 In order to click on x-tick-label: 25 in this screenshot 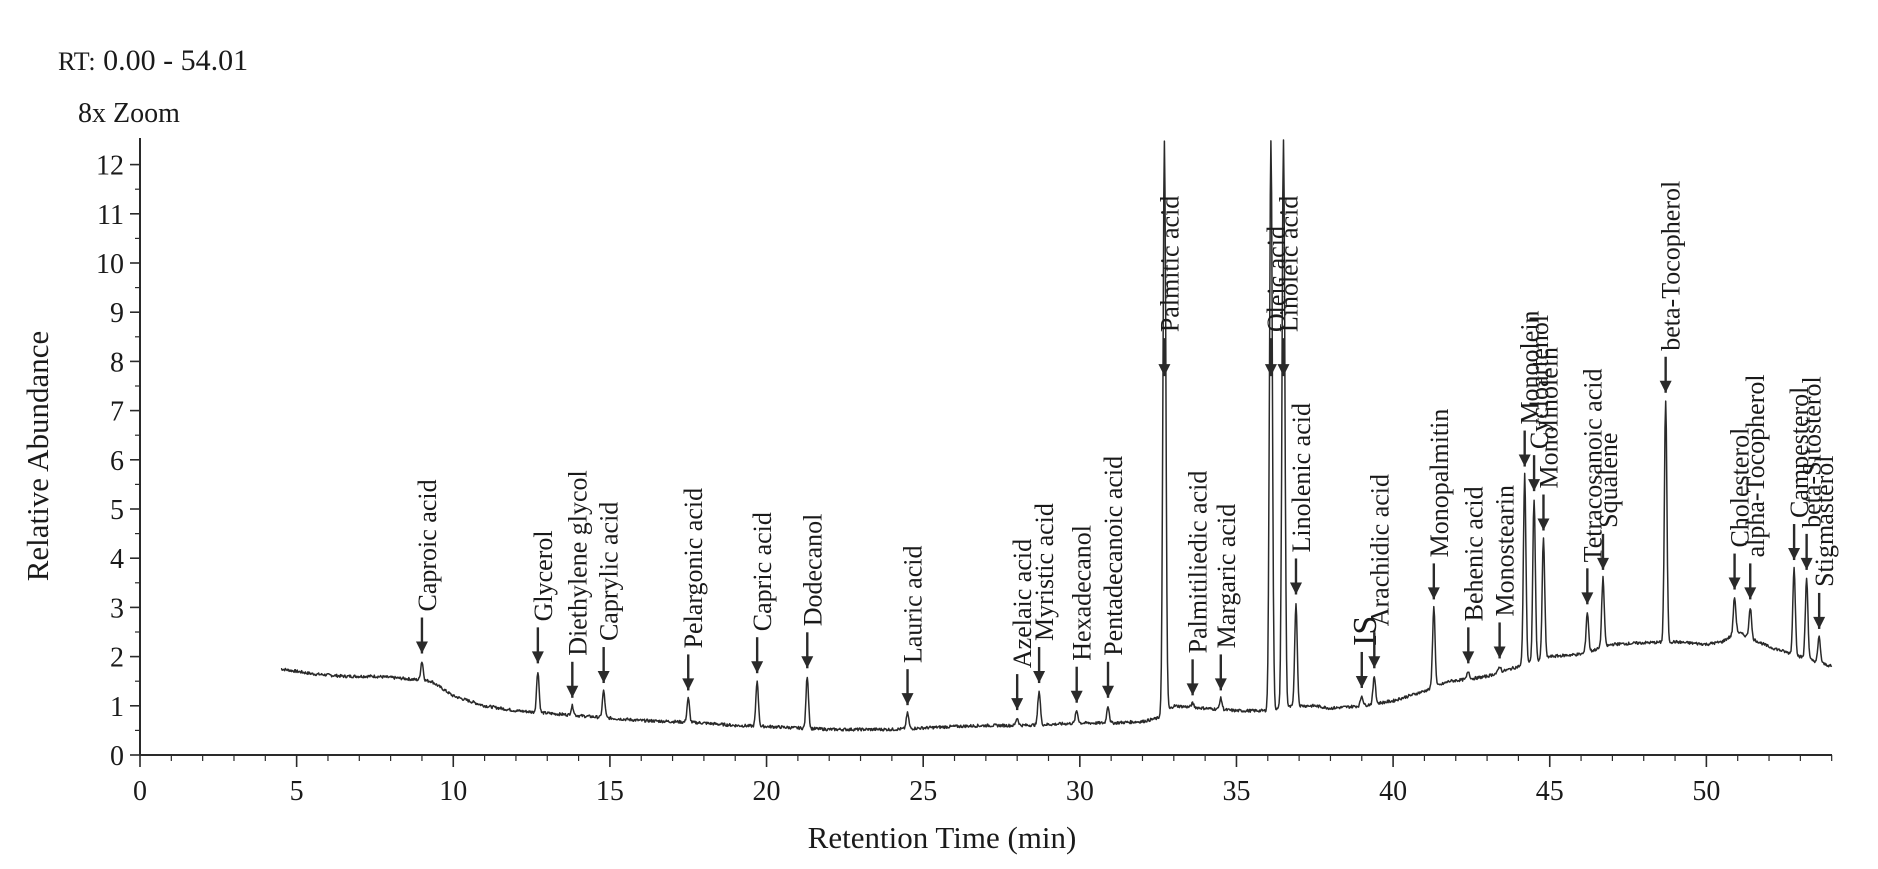, I will do `click(923, 791)`.